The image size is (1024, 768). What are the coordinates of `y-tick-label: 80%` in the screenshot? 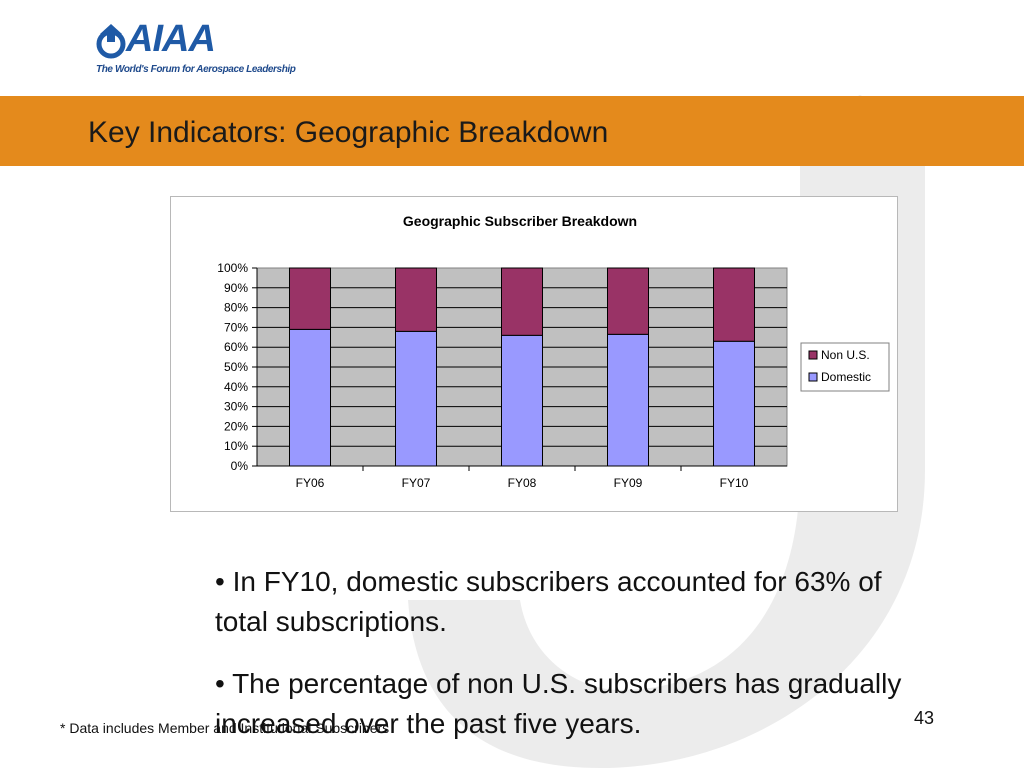 It's located at (236, 308).